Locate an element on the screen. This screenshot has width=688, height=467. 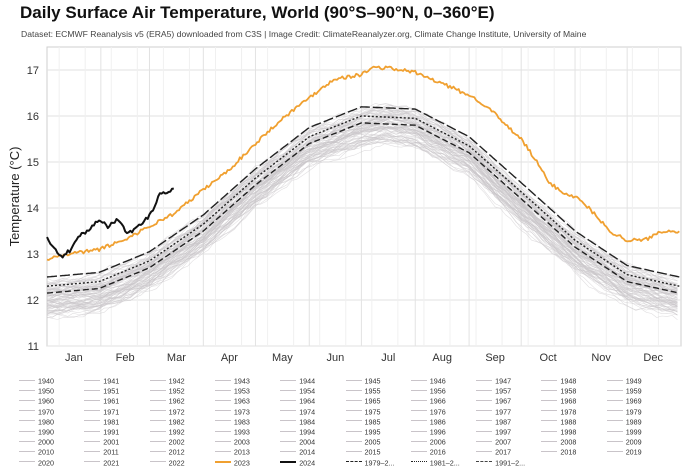
legend-item: 2004 is located at coordinates (297, 442).